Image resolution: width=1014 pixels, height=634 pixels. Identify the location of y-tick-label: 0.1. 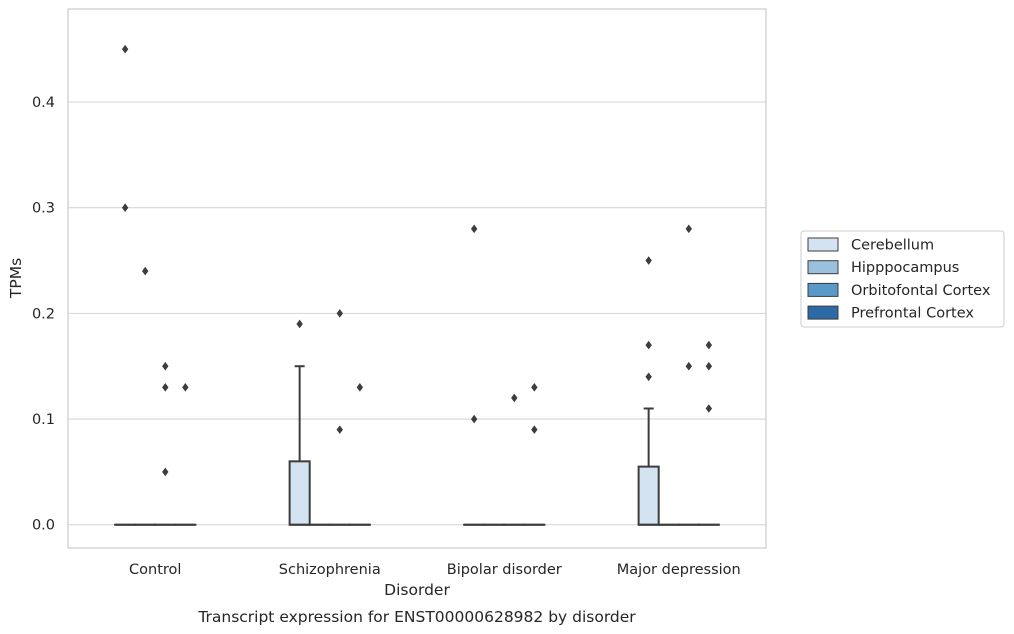
(43, 420).